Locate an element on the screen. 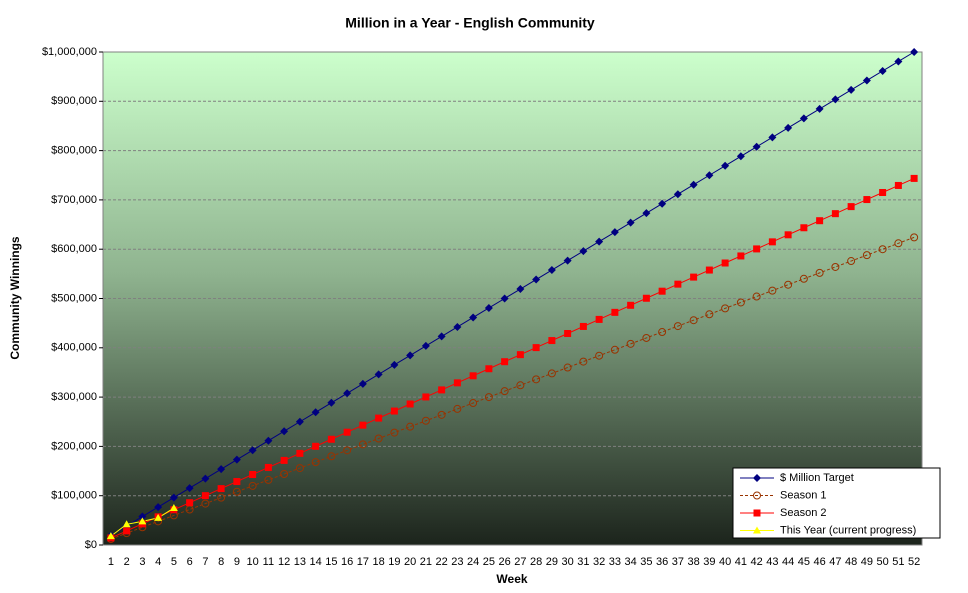 This screenshot has height=593, width=968. x-tick-label: 16 is located at coordinates (347, 562).